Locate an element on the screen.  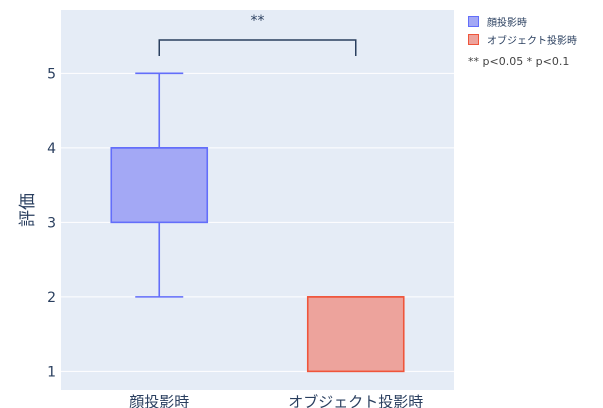
y-tick-label: 4 is located at coordinates (51, 149).